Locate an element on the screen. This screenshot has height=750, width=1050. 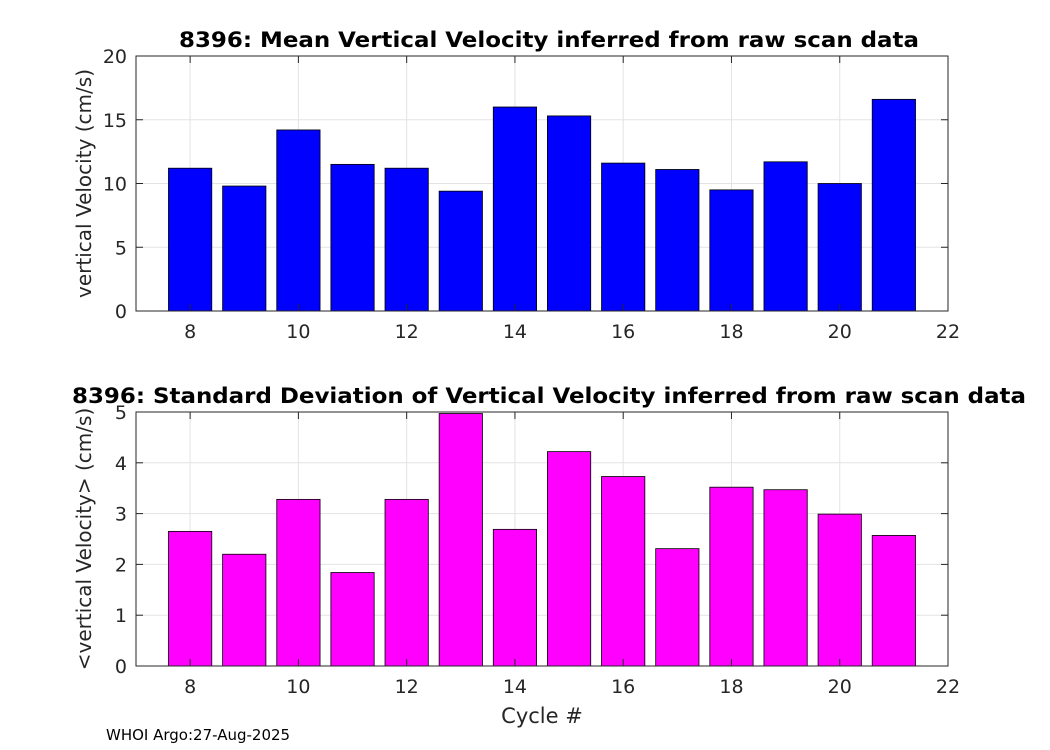
panel2-ytick-label-1: 1 is located at coordinates (121, 616).